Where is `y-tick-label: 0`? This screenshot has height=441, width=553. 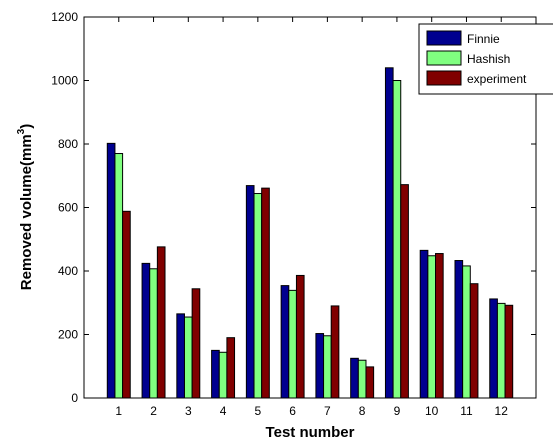
y-tick-label: 0 is located at coordinates (74, 398).